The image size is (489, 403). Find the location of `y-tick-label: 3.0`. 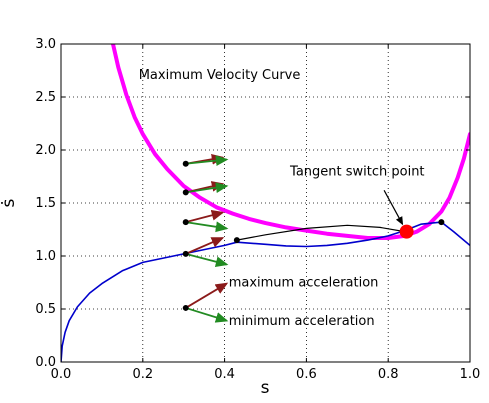

y-tick-label: 3.0 is located at coordinates (45, 44).